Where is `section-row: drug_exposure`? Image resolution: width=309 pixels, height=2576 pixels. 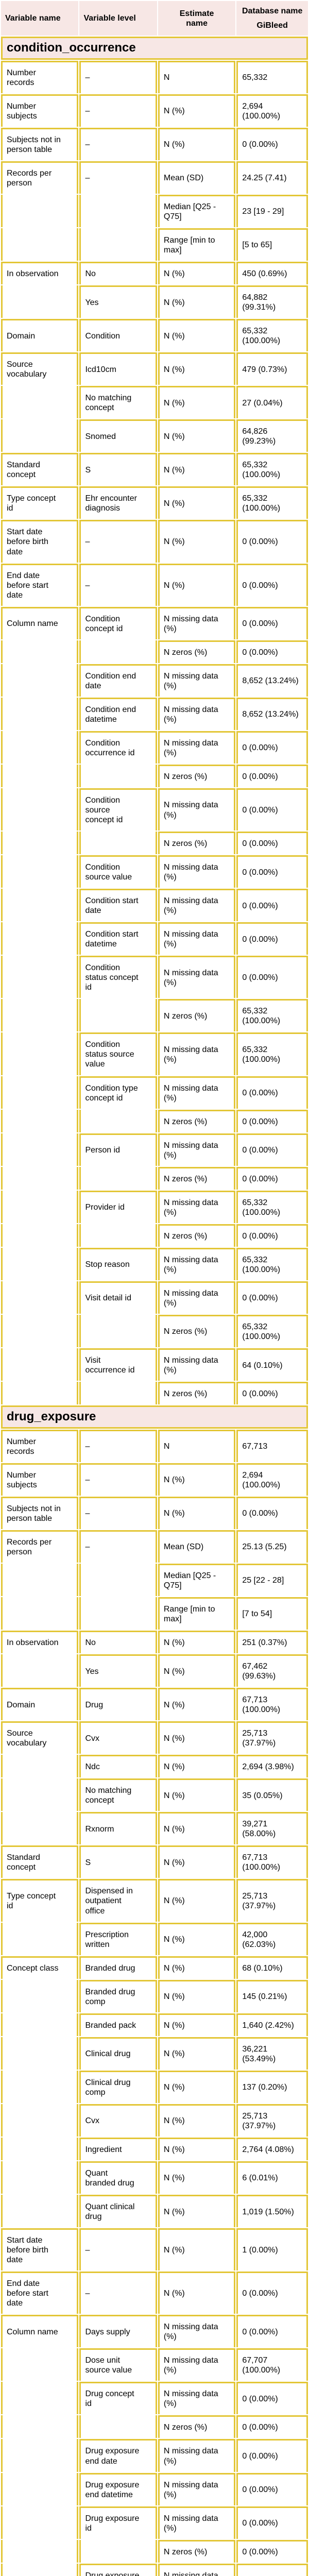
section-row: drug_exposure is located at coordinates (154, 1417).